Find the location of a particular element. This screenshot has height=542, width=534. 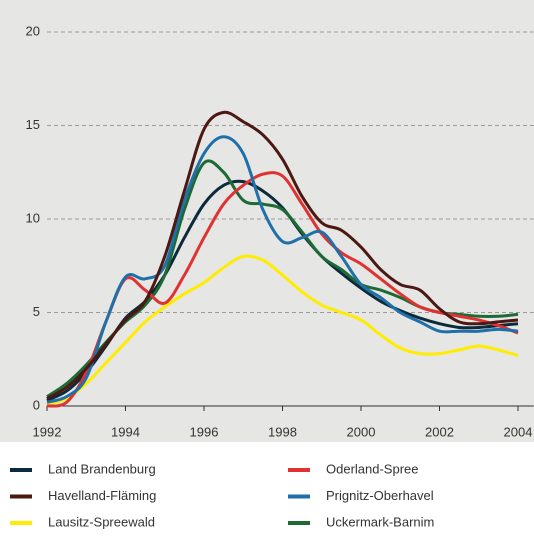

y-tick-label: 20 is located at coordinates (33, 30).